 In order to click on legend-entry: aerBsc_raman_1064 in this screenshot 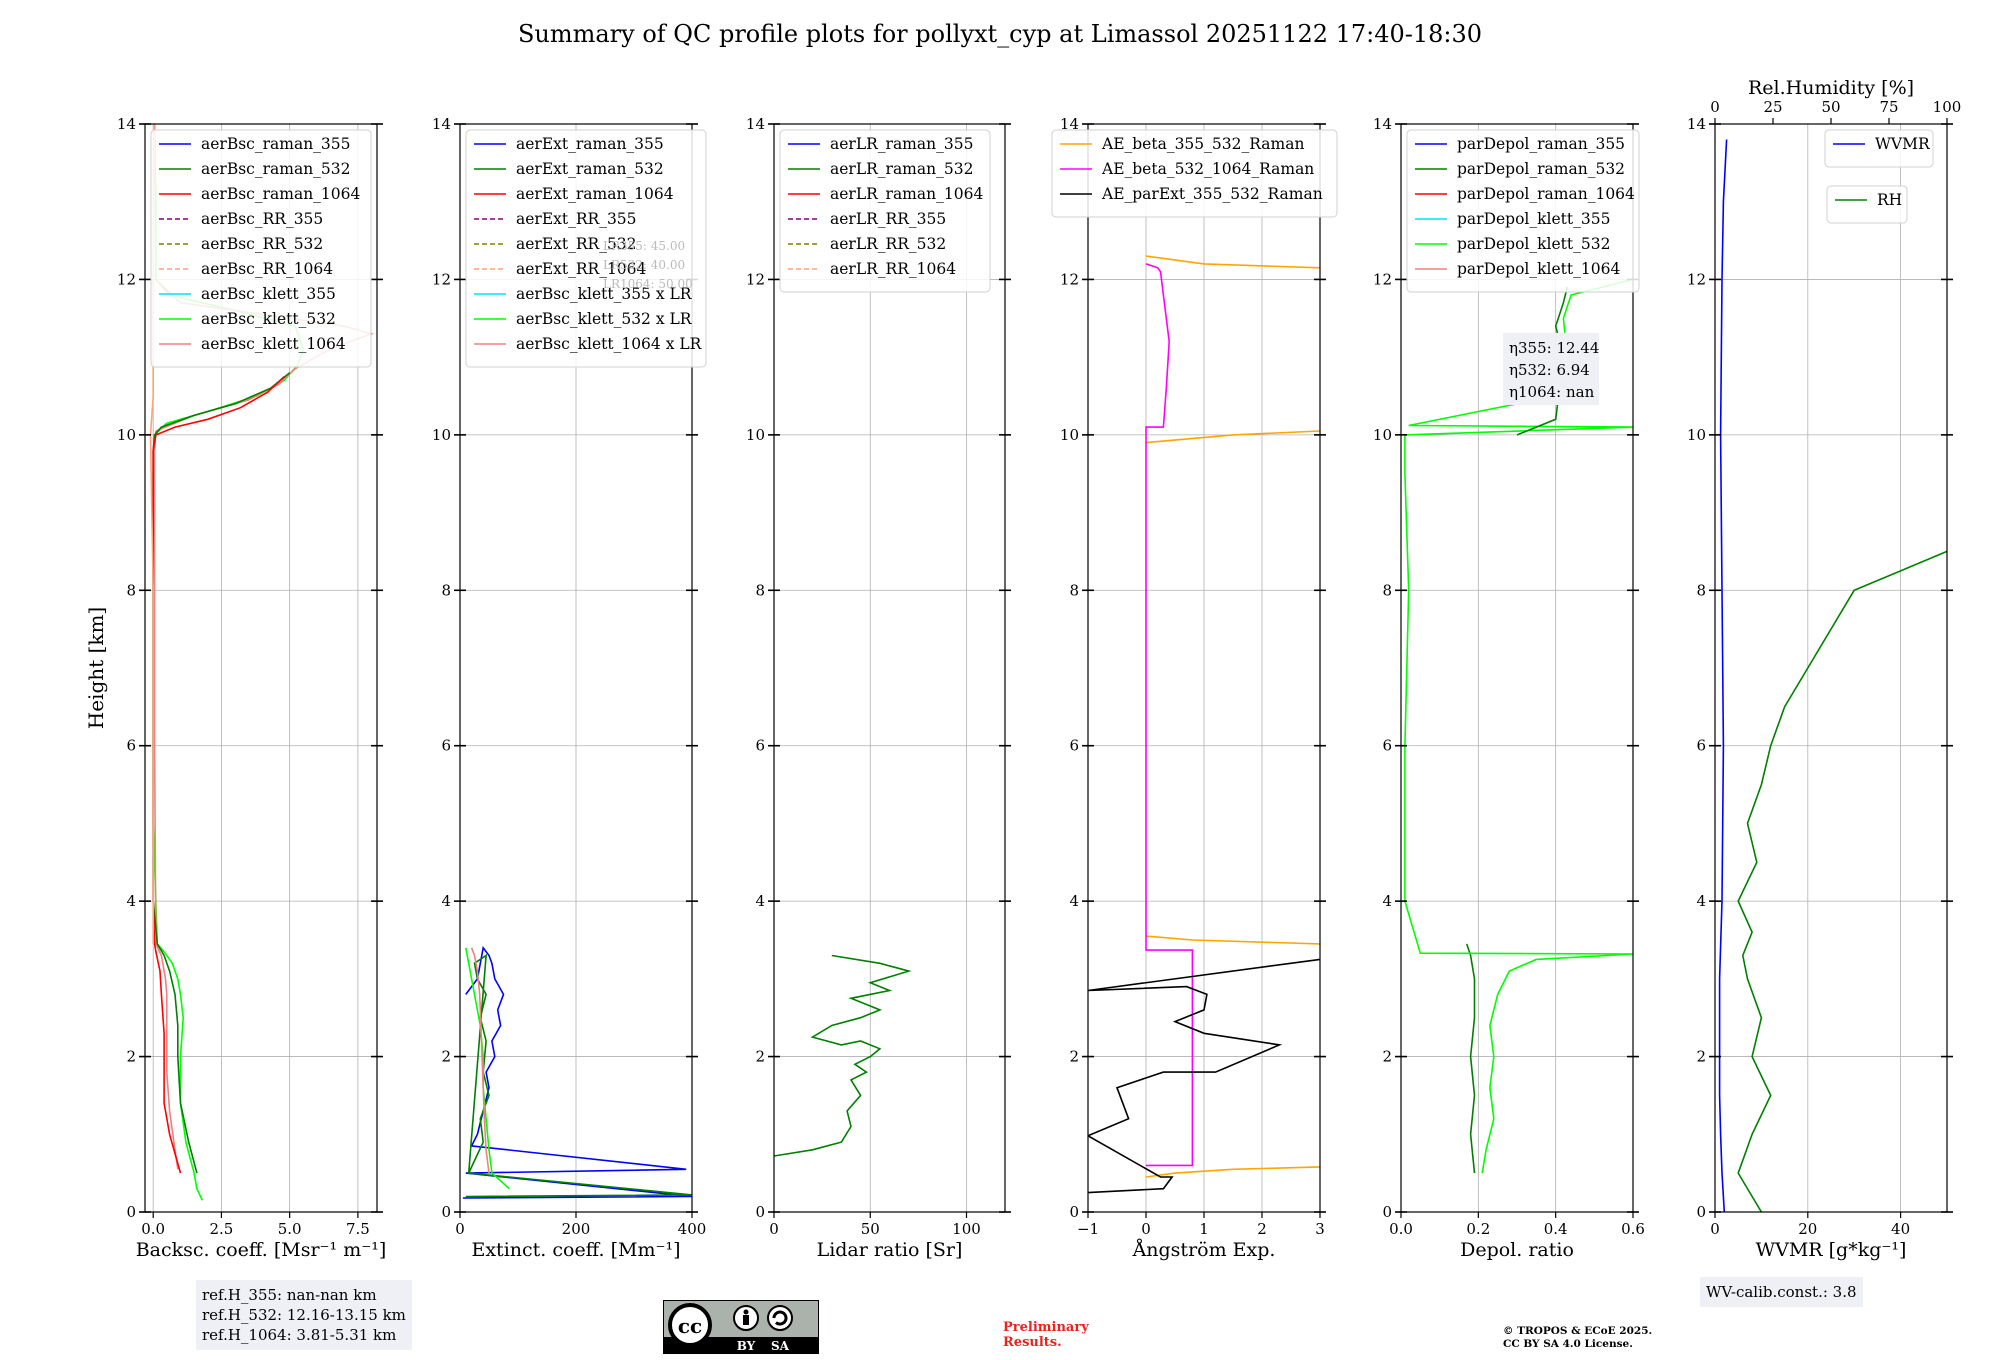, I will do `click(281, 194)`.